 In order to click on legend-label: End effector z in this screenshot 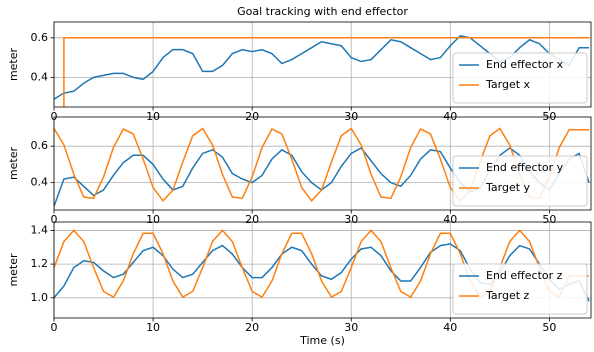, I will do `click(524, 275)`.